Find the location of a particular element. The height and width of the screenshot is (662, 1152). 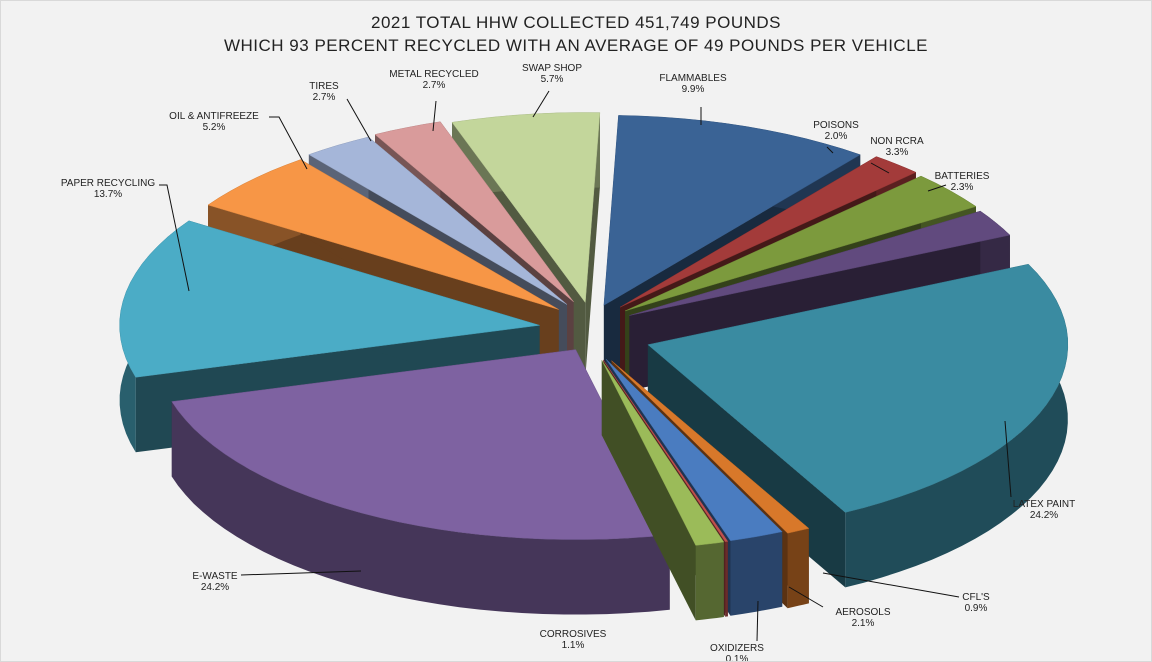

slice-label: BATTERIES is located at coordinates (962, 176).